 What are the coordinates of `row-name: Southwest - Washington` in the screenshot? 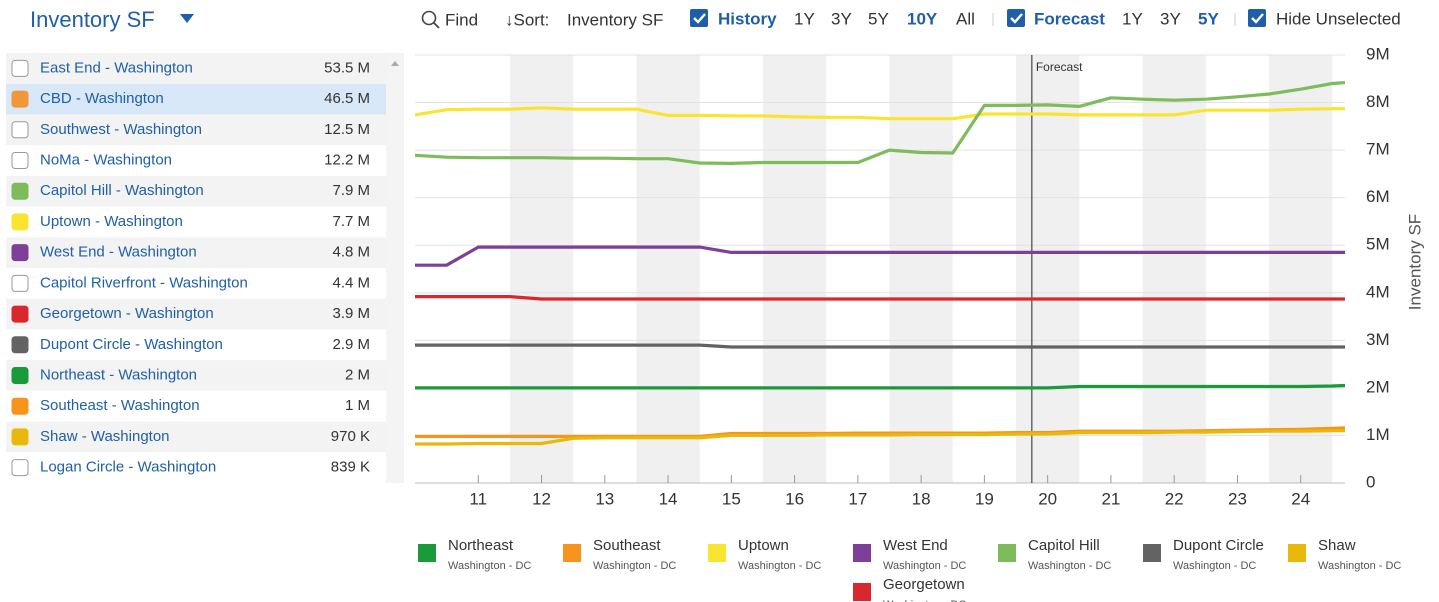 It's located at (121, 129).